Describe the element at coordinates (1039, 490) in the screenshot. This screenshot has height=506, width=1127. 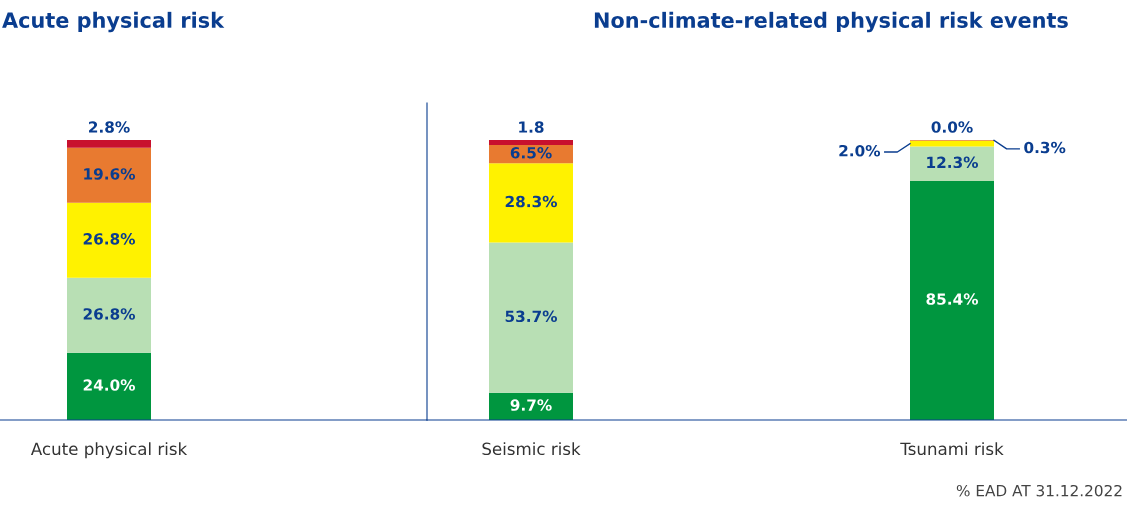
I see `text: % EAD AT 31.12.2022` at that location.